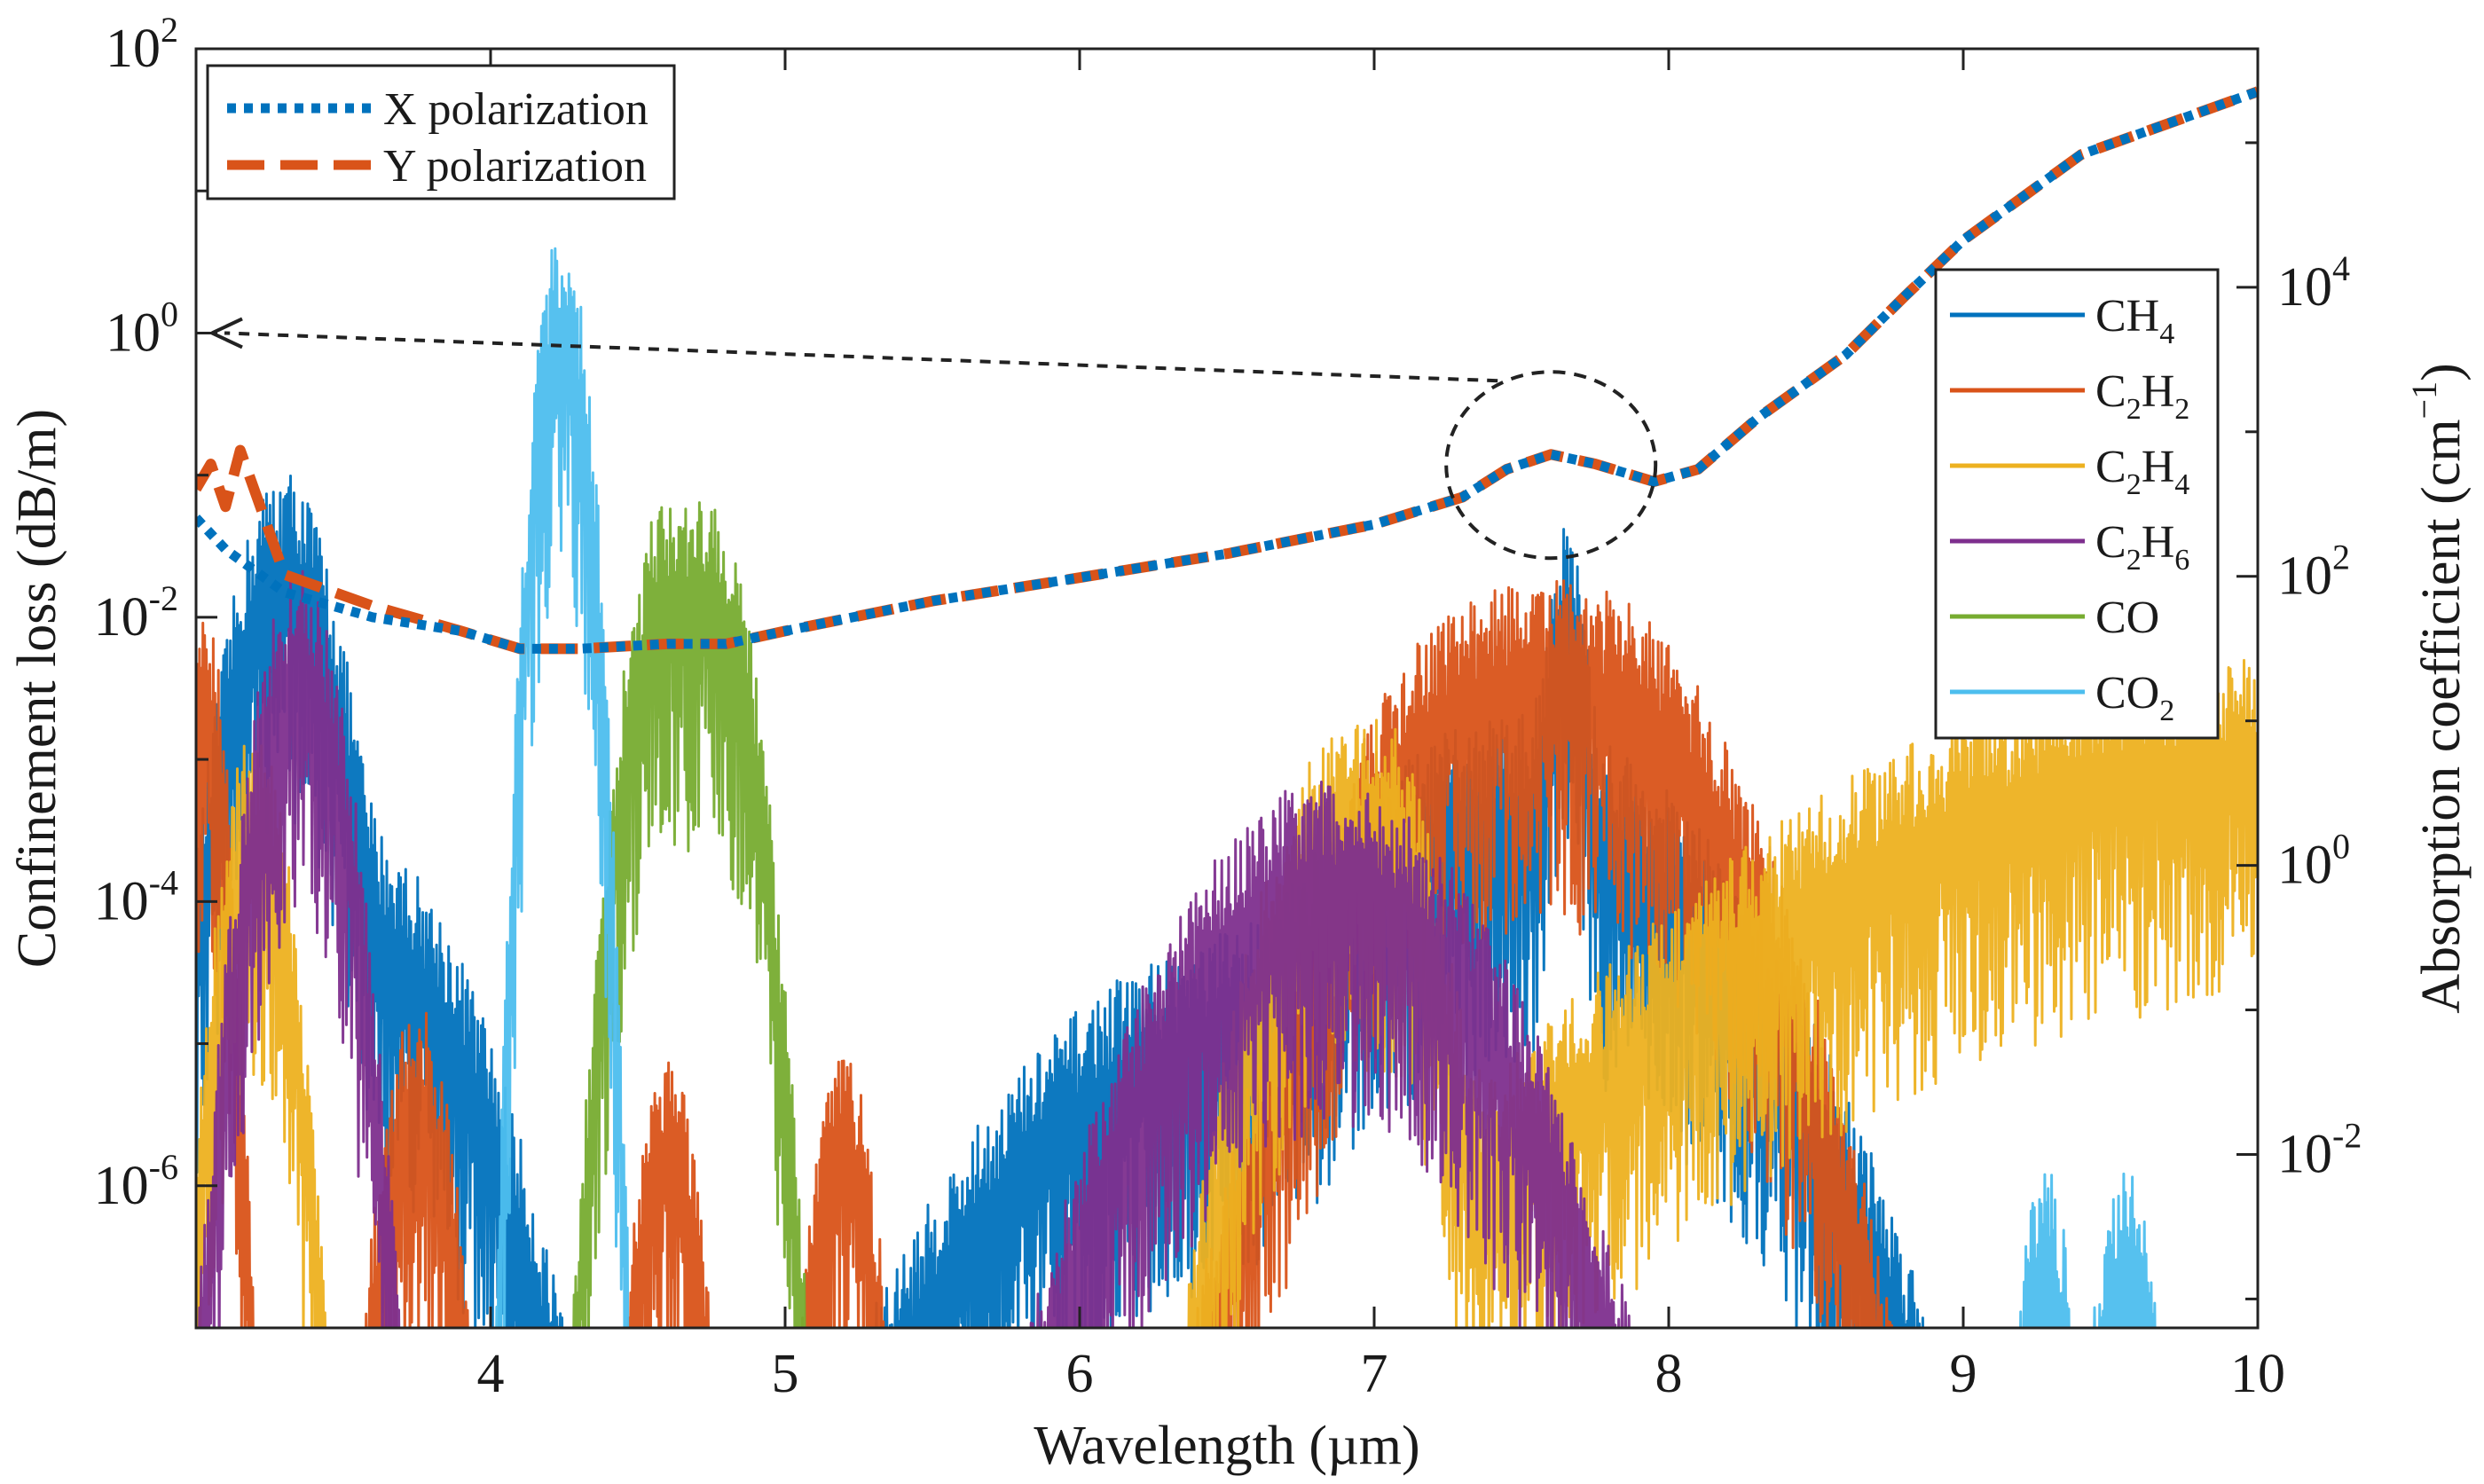  What do you see at coordinates (2313, 283) in the screenshot?
I see `y-right-tick-label: 10⁴` at bounding box center [2313, 283].